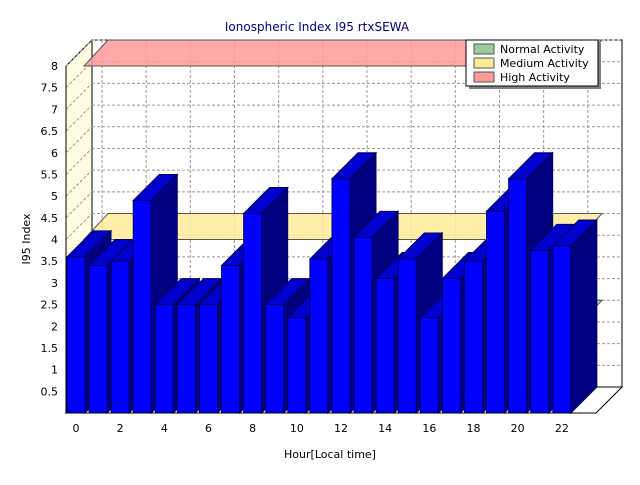  What do you see at coordinates (518, 428) in the screenshot?
I see `x-tick-label: 20` at bounding box center [518, 428].